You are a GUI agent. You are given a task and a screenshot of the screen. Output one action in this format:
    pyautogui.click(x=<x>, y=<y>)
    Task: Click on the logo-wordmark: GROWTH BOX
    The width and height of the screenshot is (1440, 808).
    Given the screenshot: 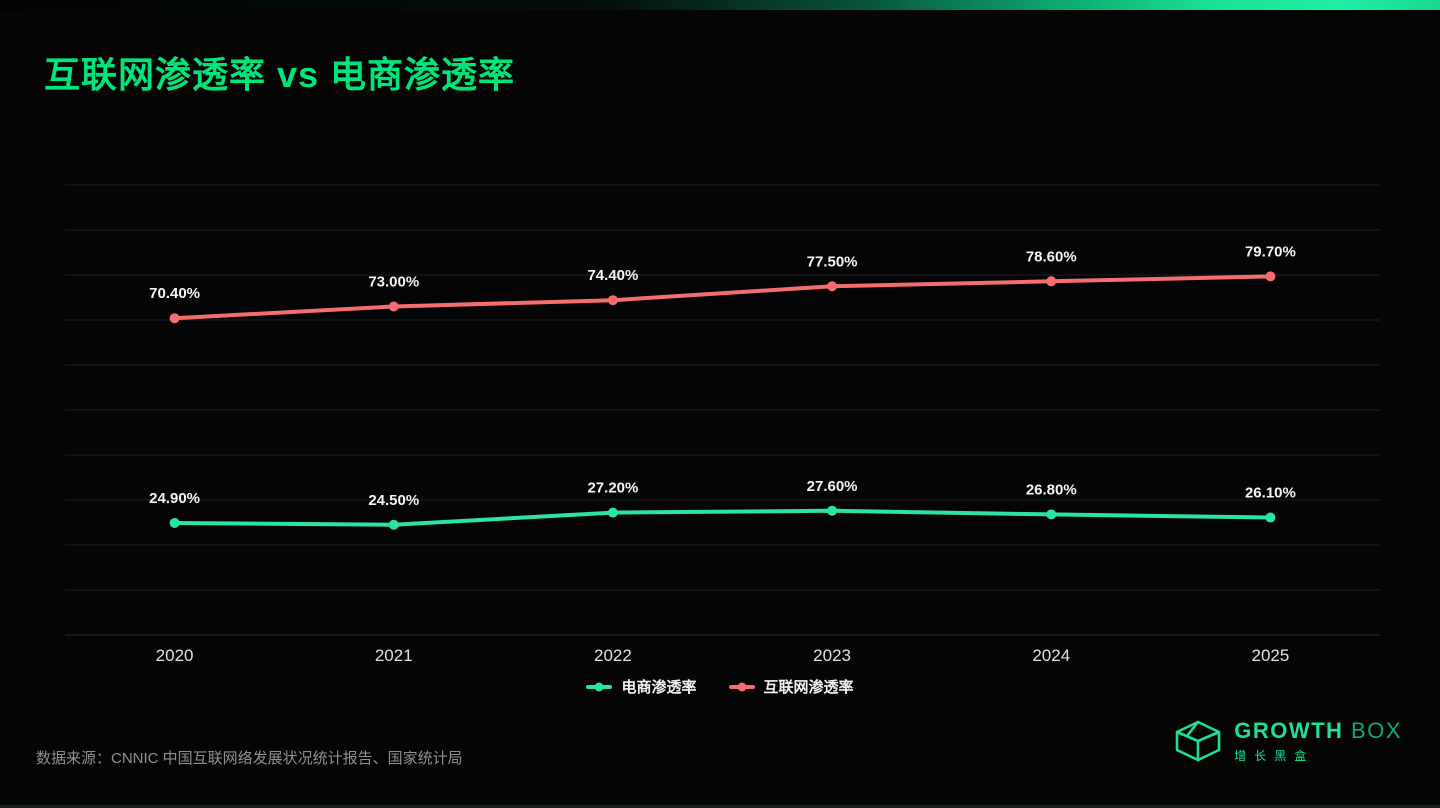 What is the action you would take?
    pyautogui.click(x=1318, y=731)
    